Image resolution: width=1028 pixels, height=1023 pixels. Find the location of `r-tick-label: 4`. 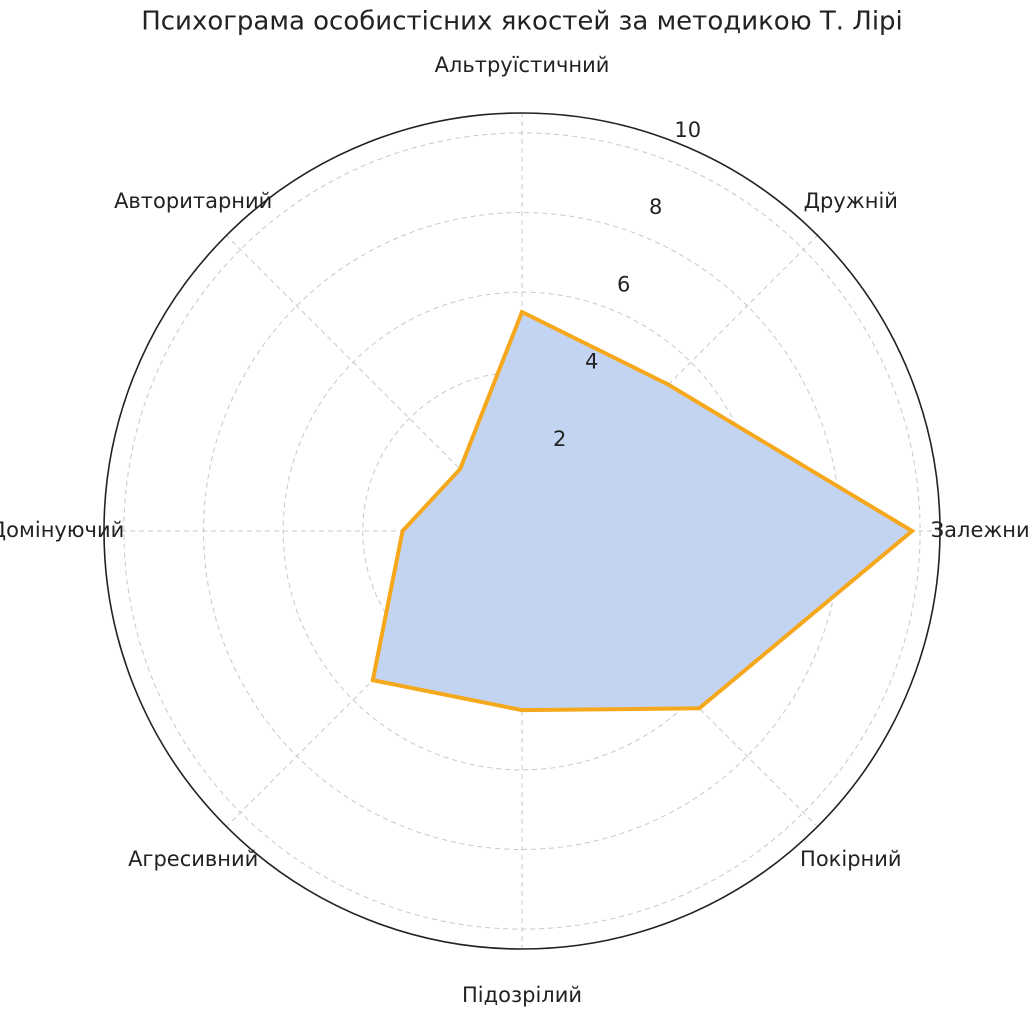

r-tick-label: 4 is located at coordinates (591, 362).